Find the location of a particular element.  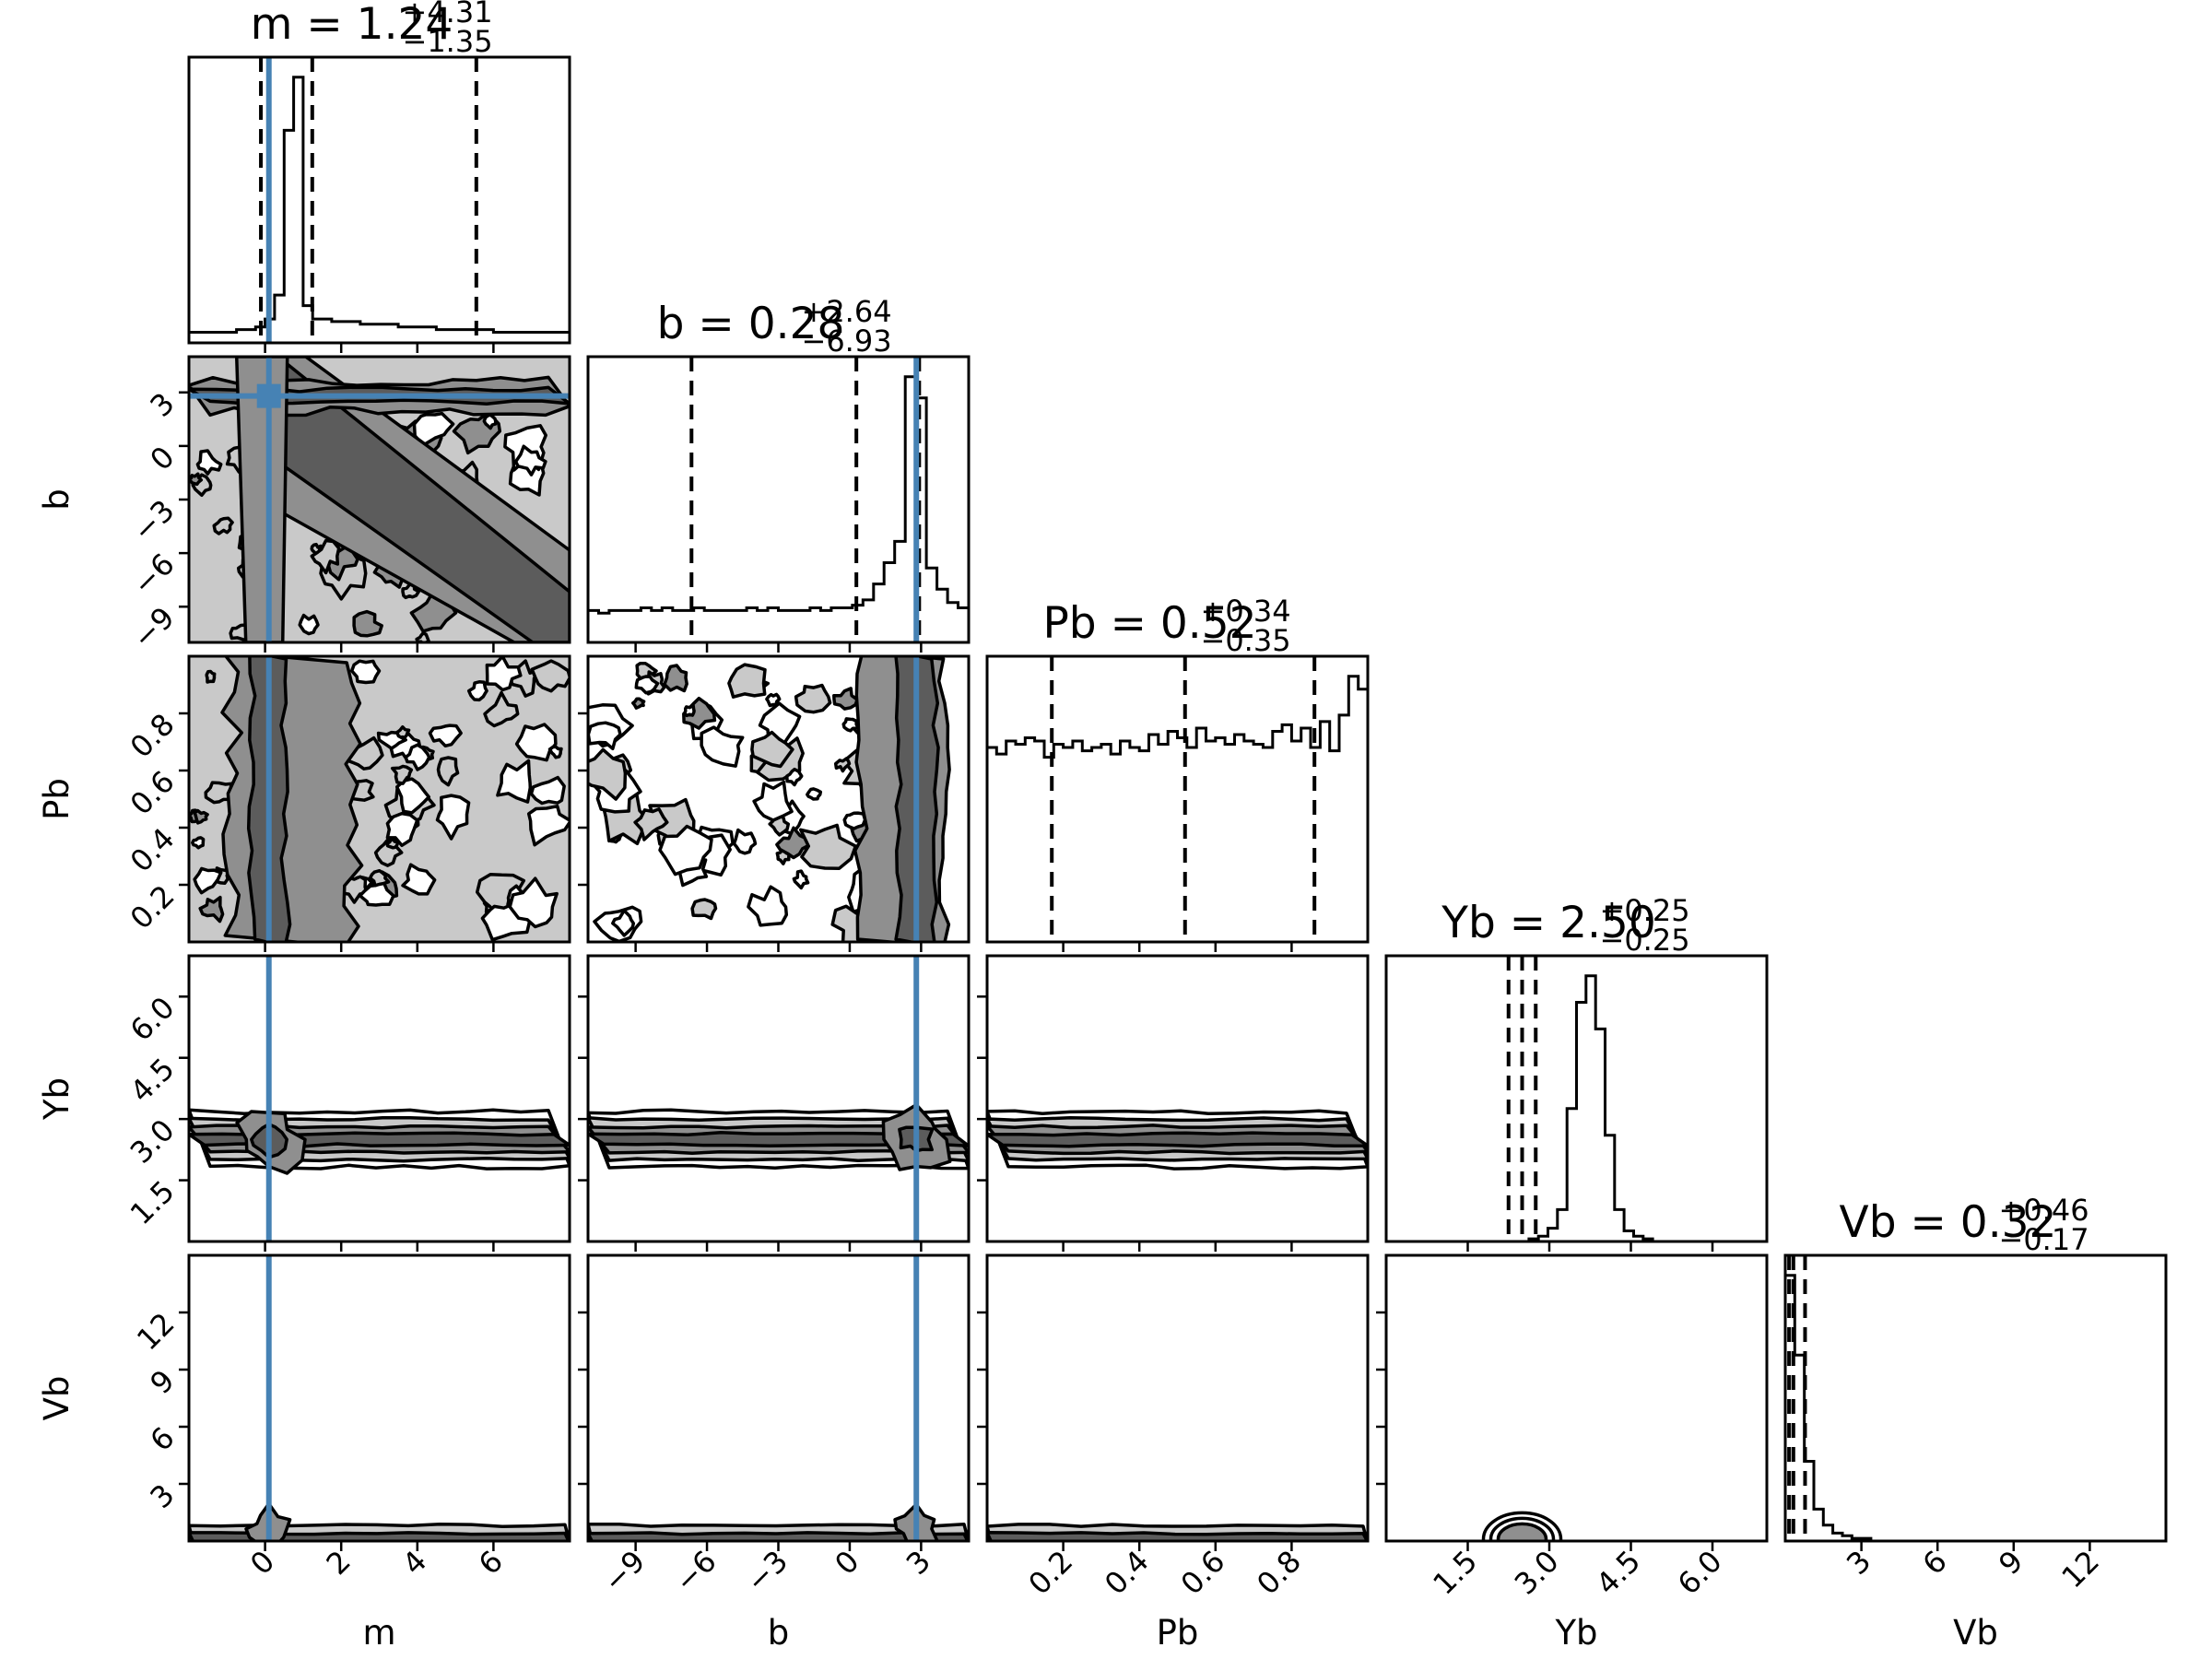

xtick-label-m: 2 is located at coordinates (339, 1563).